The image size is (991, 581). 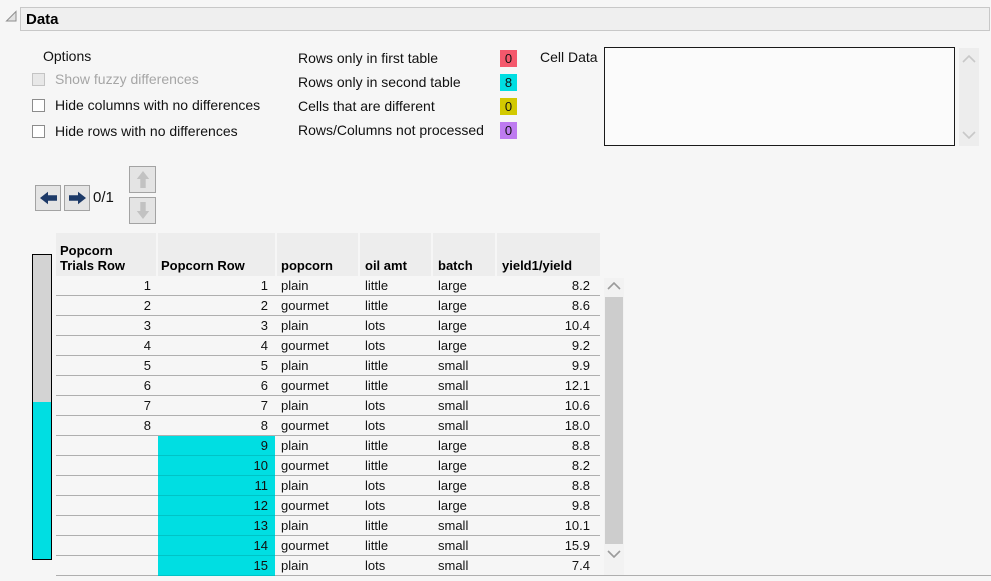 I want to click on table-cell: 9, so click(x=216, y=446).